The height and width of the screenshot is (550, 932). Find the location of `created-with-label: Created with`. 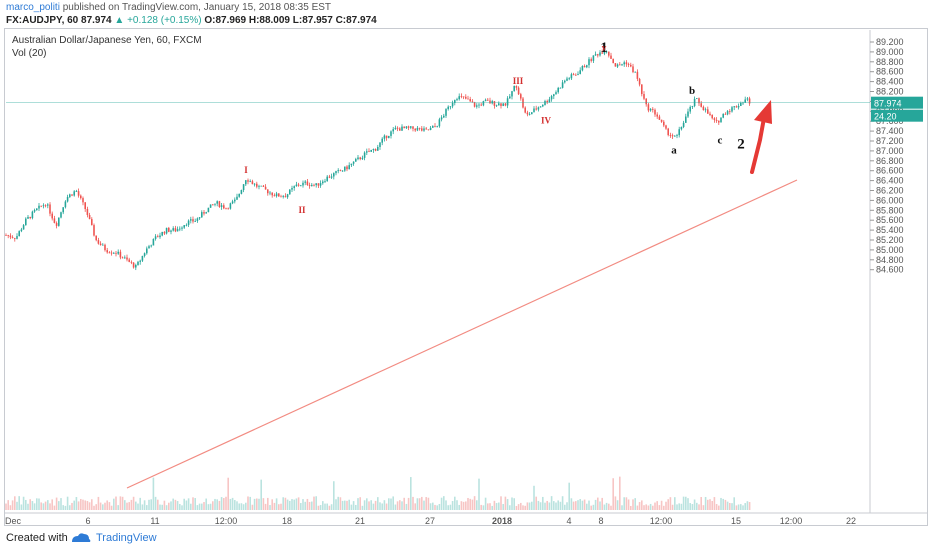

created-with-label: Created with is located at coordinates (37, 538).